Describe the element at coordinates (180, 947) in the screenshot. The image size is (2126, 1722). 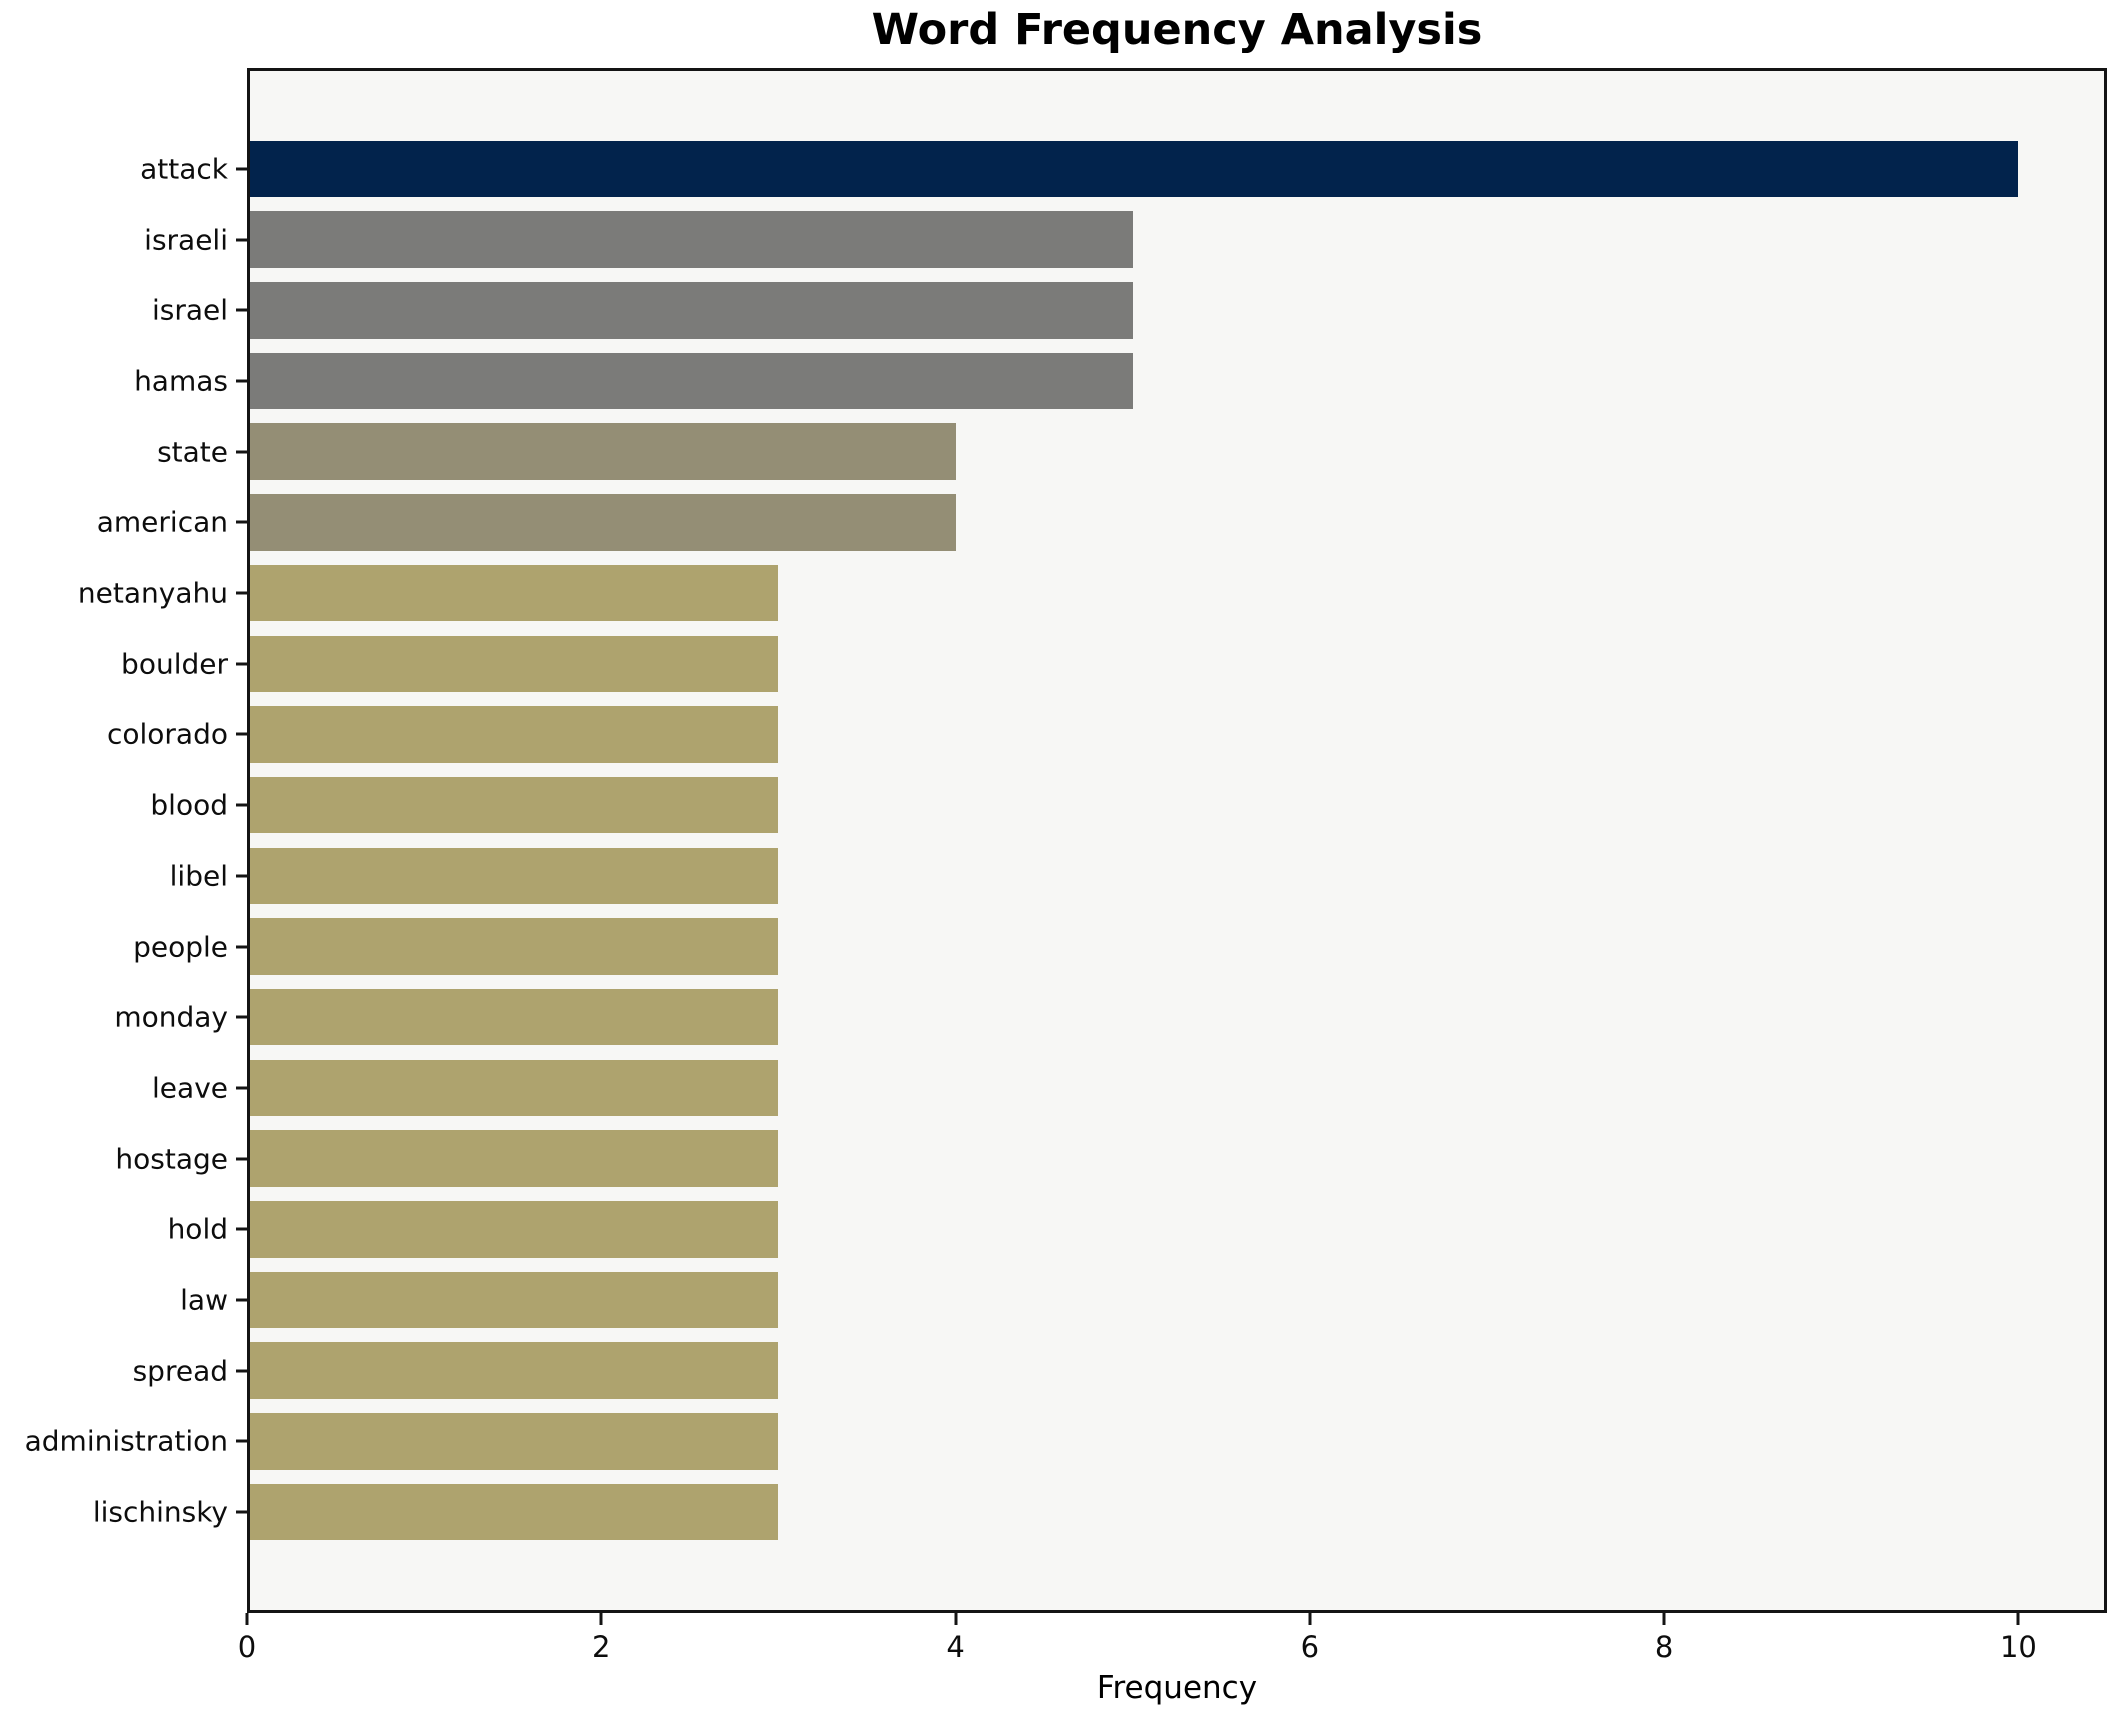
I see `y-tick-label-people: people` at that location.